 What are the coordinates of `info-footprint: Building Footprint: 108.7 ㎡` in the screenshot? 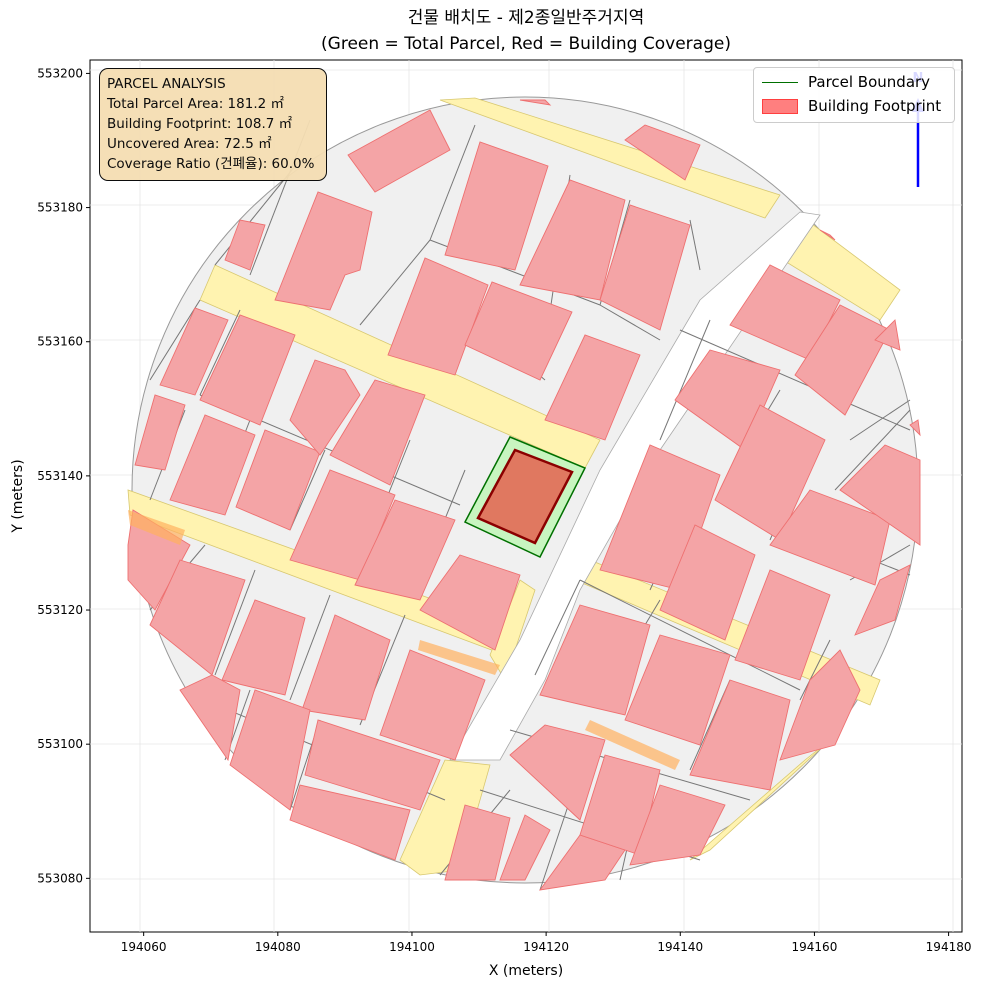 It's located at (200, 124).